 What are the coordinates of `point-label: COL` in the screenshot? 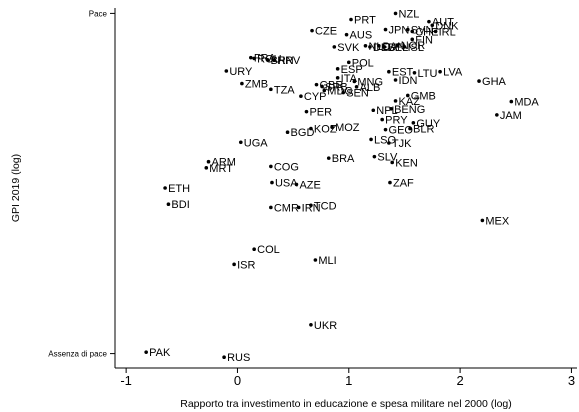 It's located at (268, 250).